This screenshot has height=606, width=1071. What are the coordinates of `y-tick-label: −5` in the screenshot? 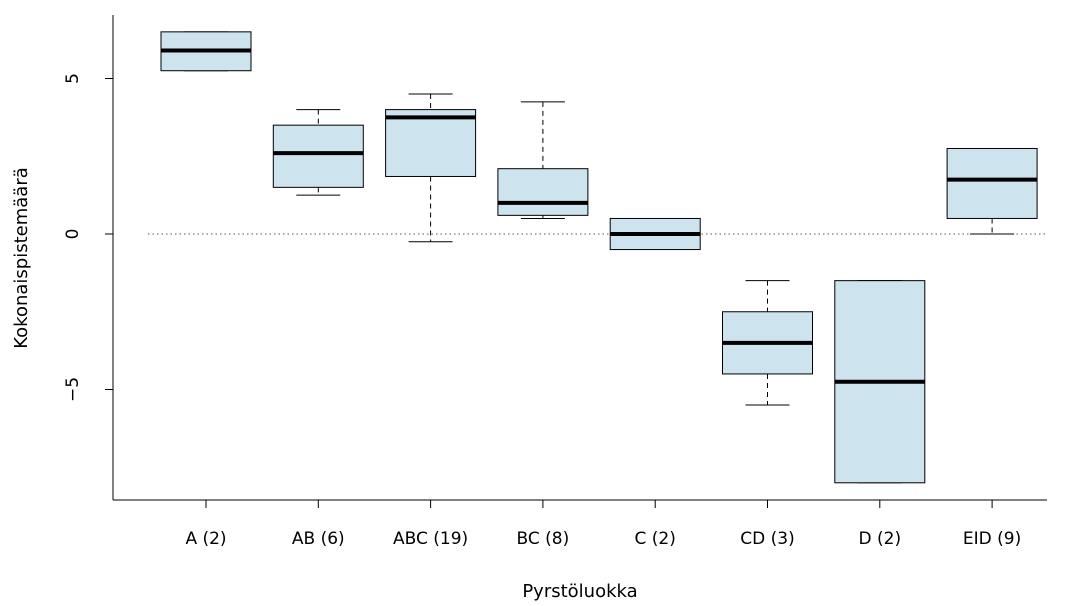 It's located at (73, 389).